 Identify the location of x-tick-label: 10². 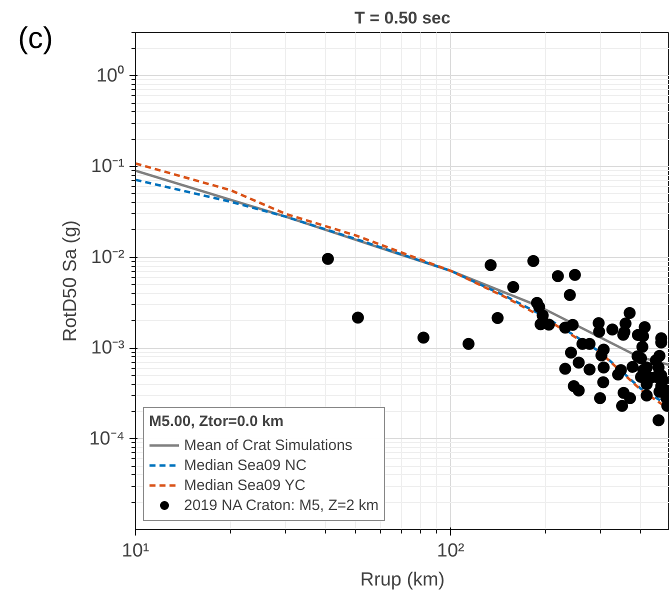
(450, 551).